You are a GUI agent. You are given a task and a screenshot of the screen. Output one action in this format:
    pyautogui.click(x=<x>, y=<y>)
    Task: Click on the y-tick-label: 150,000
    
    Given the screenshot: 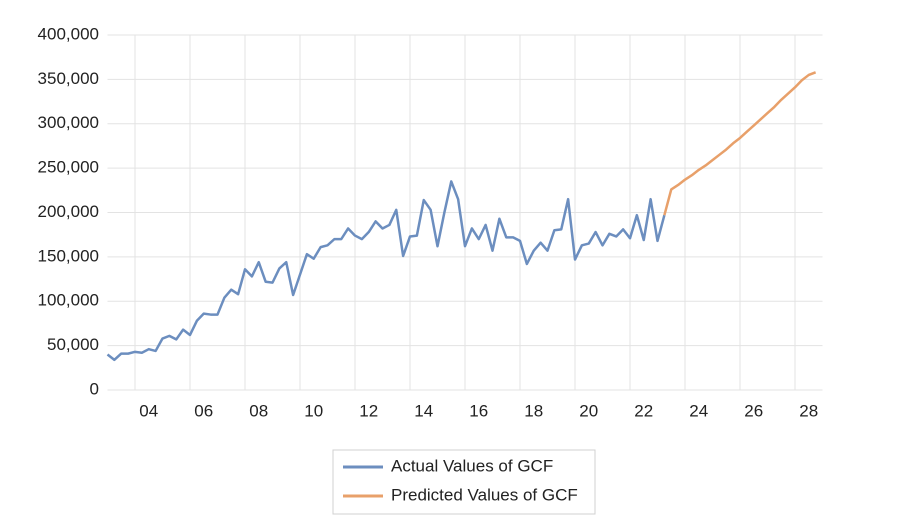 What is the action you would take?
    pyautogui.click(x=68, y=255)
    